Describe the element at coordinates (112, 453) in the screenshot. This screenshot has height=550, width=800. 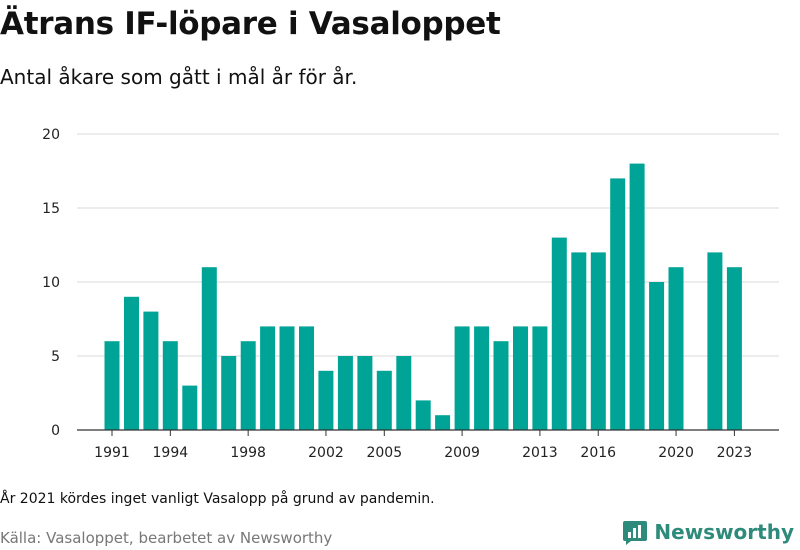
I see `x-tick-label: 1991` at that location.